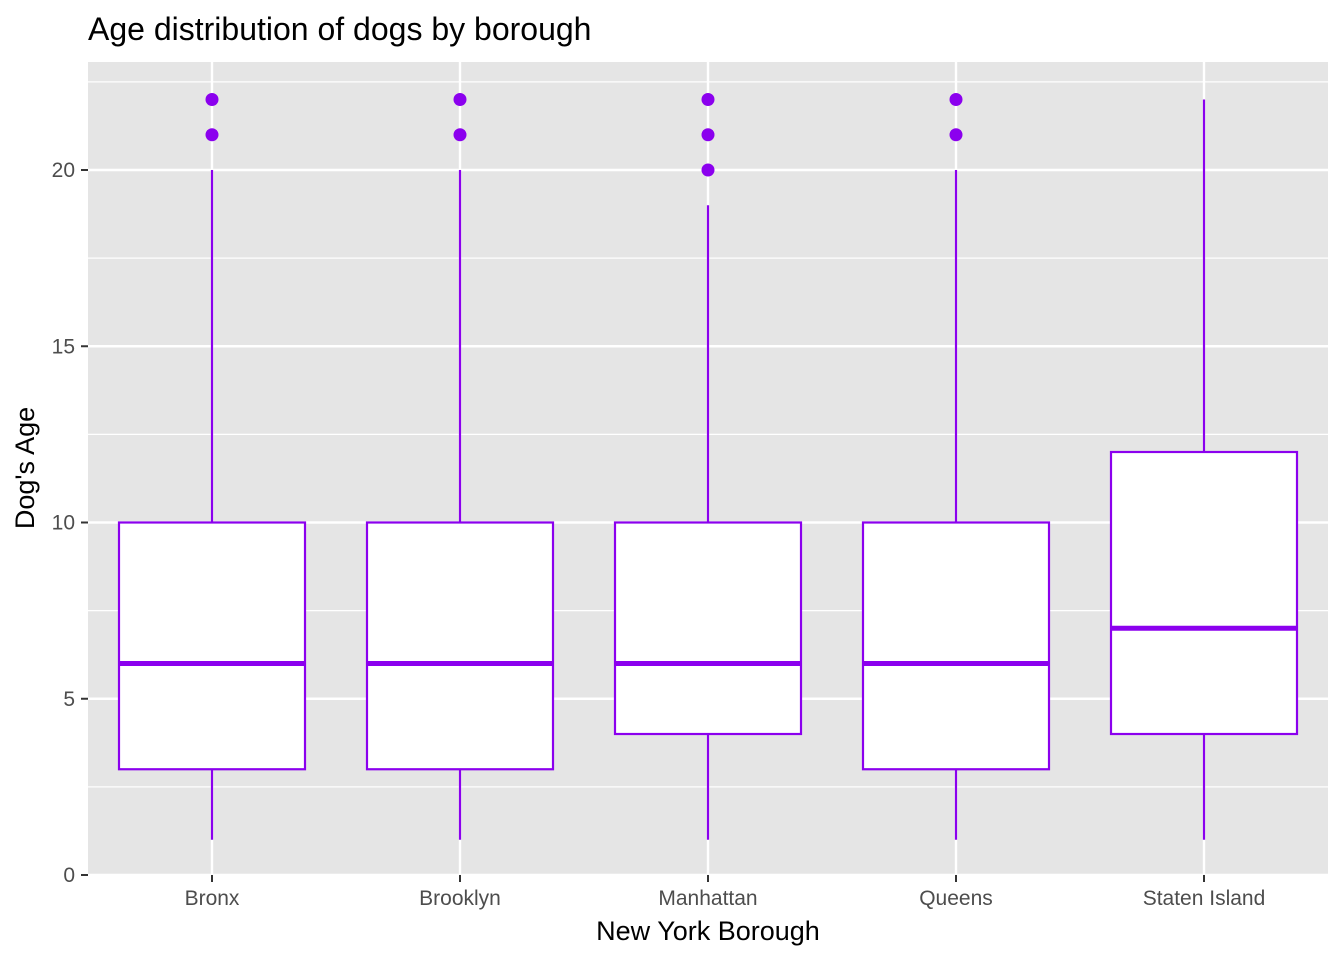 This screenshot has height=960, width=1344. Describe the element at coordinates (63, 523) in the screenshot. I see `y-tick-label: 10` at that location.